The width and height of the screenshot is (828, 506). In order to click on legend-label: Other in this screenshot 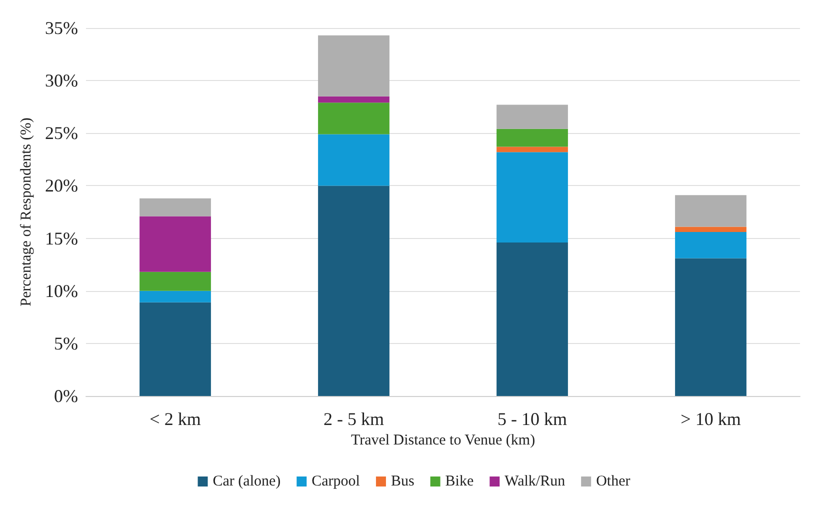, I will do `click(613, 482)`.